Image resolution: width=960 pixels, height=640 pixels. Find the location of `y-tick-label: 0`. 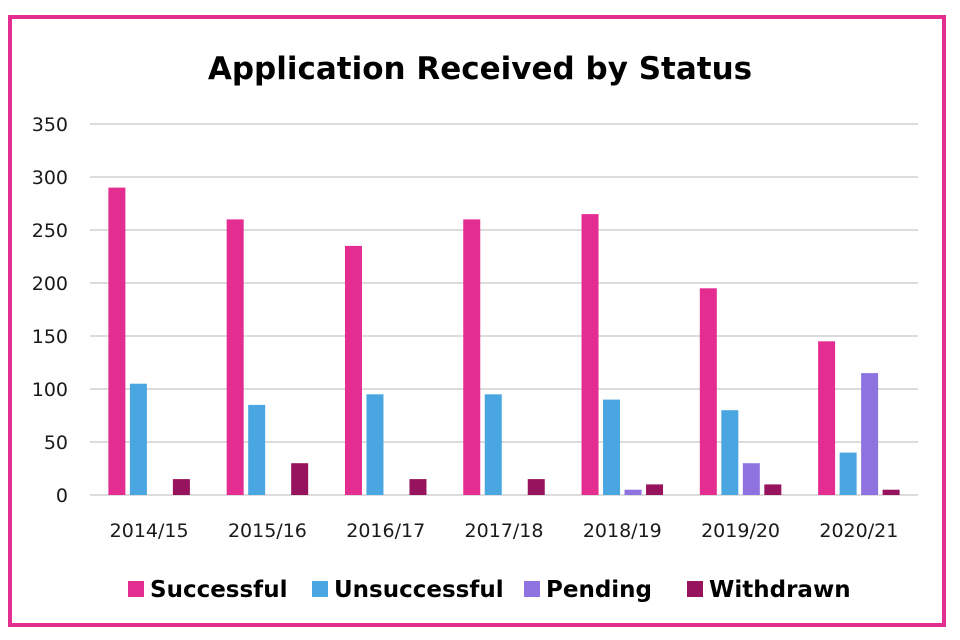

y-tick-label: 0 is located at coordinates (62, 496).